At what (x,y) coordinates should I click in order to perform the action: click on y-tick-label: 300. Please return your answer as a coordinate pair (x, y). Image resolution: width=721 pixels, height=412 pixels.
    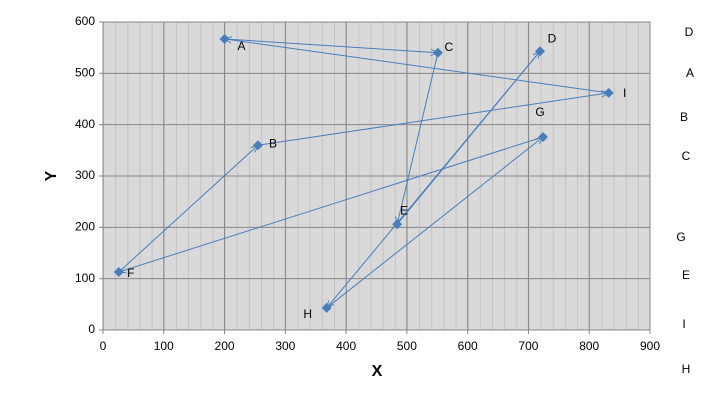
    Looking at the image, I should click on (85, 175).